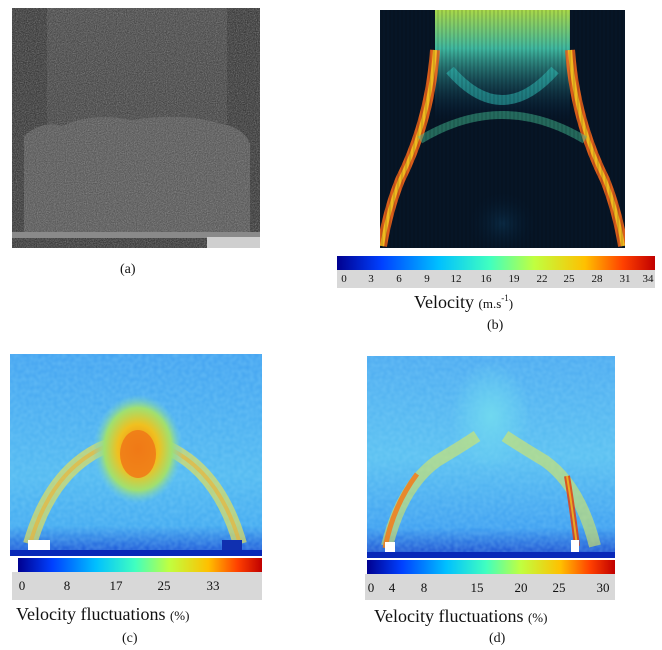 This screenshot has width=662, height=650. What do you see at coordinates (514, 279) in the screenshot?
I see `colorbar-b-tick: 19` at bounding box center [514, 279].